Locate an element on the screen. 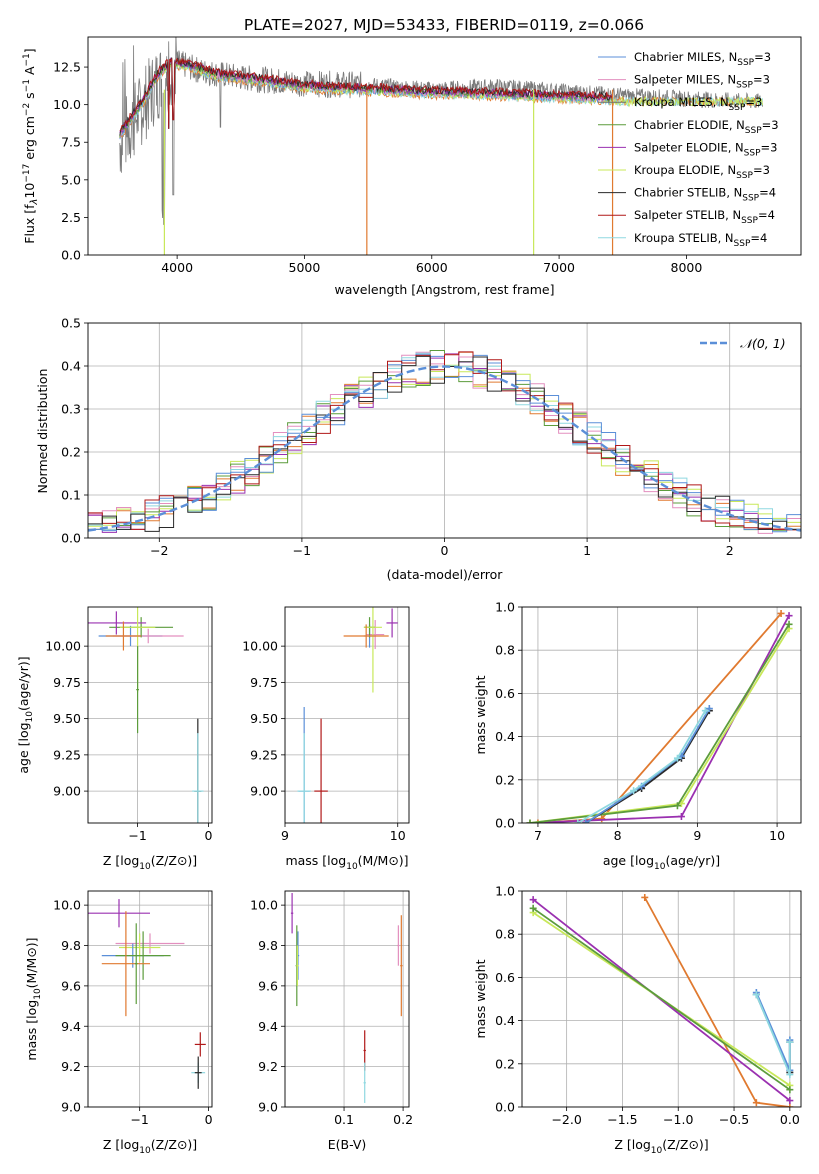  x-tick-label: 0.0 is located at coordinates (790, 1119).